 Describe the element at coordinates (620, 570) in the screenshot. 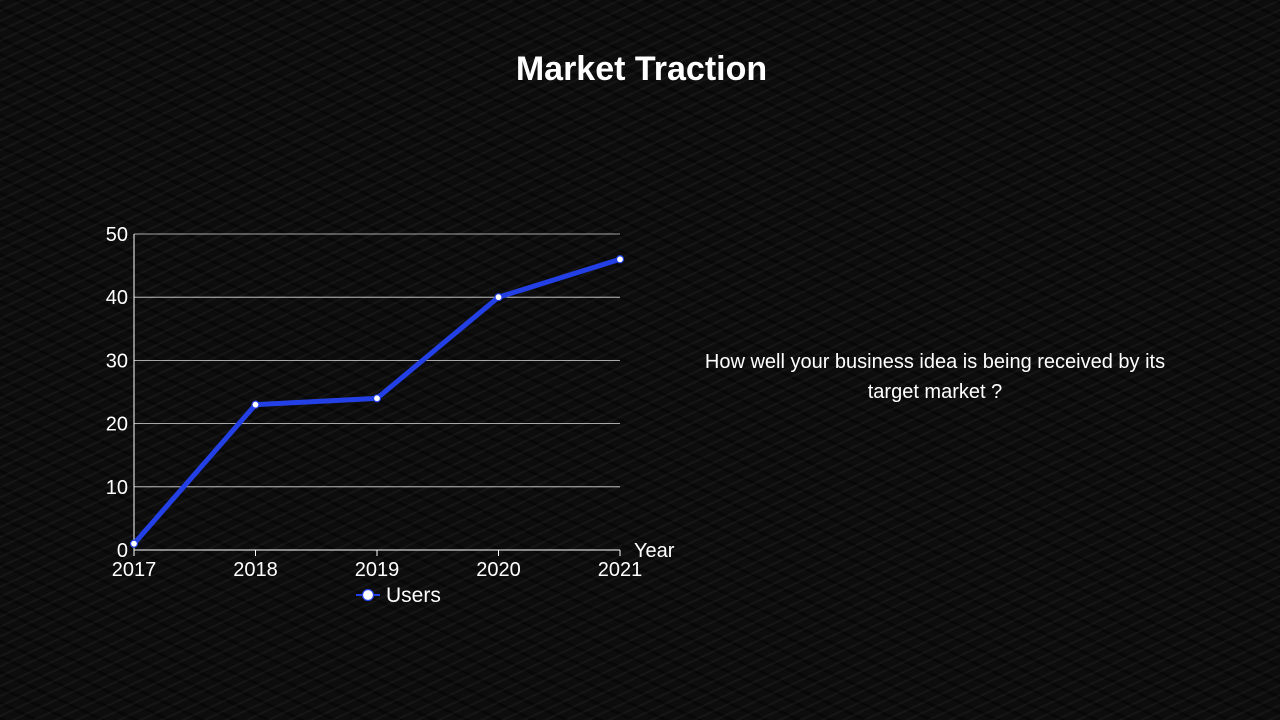

I see `x-tick-label: 2021` at that location.